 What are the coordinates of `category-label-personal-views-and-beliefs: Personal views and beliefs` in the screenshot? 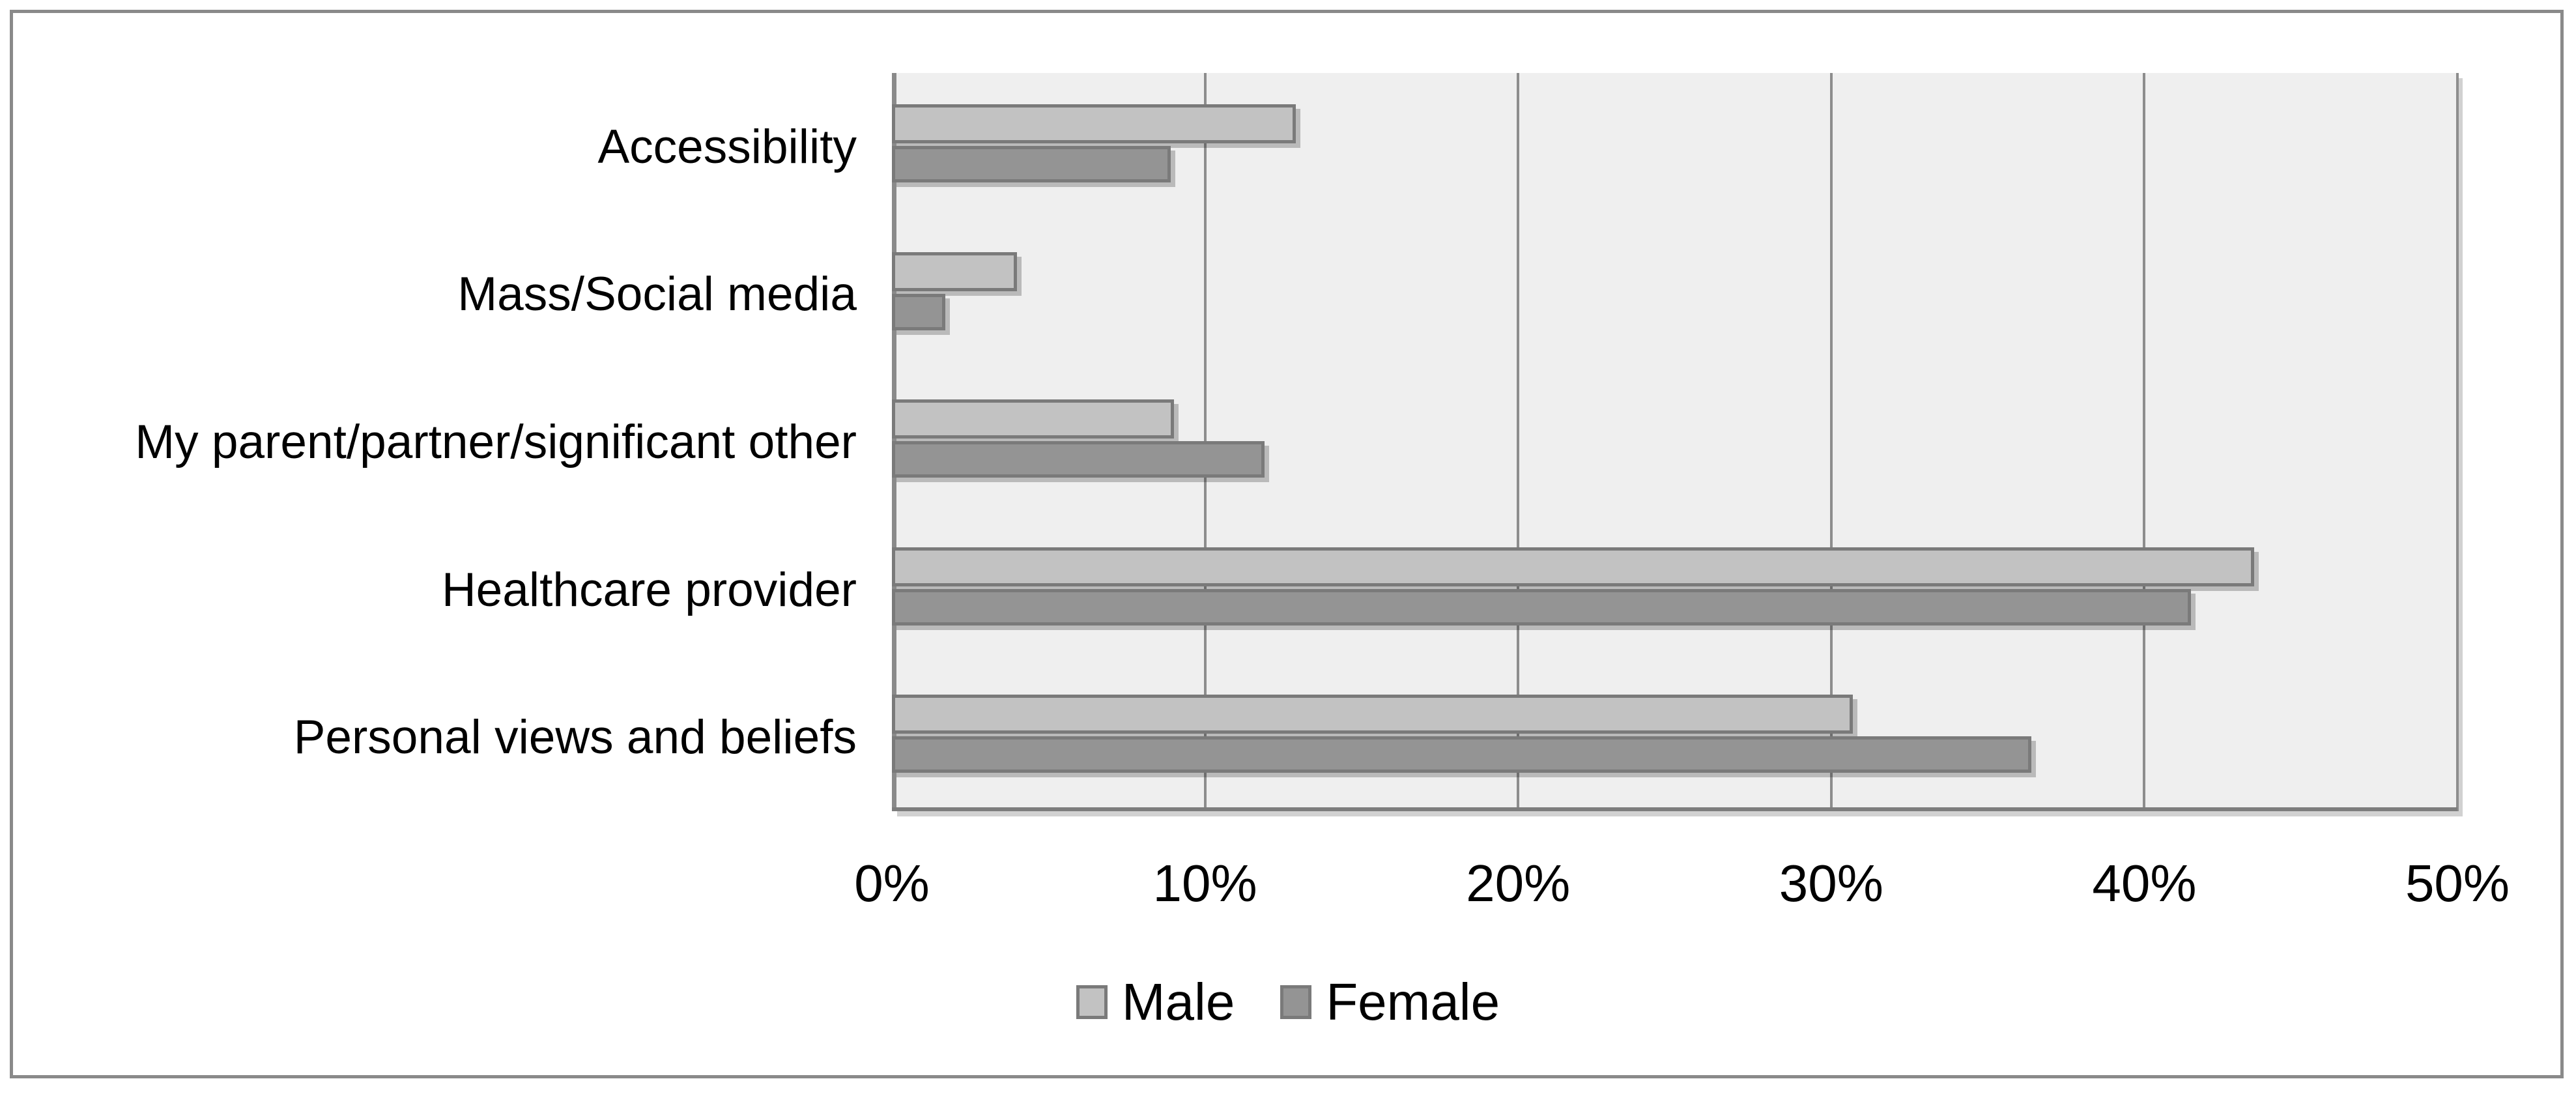 It's located at (575, 738).